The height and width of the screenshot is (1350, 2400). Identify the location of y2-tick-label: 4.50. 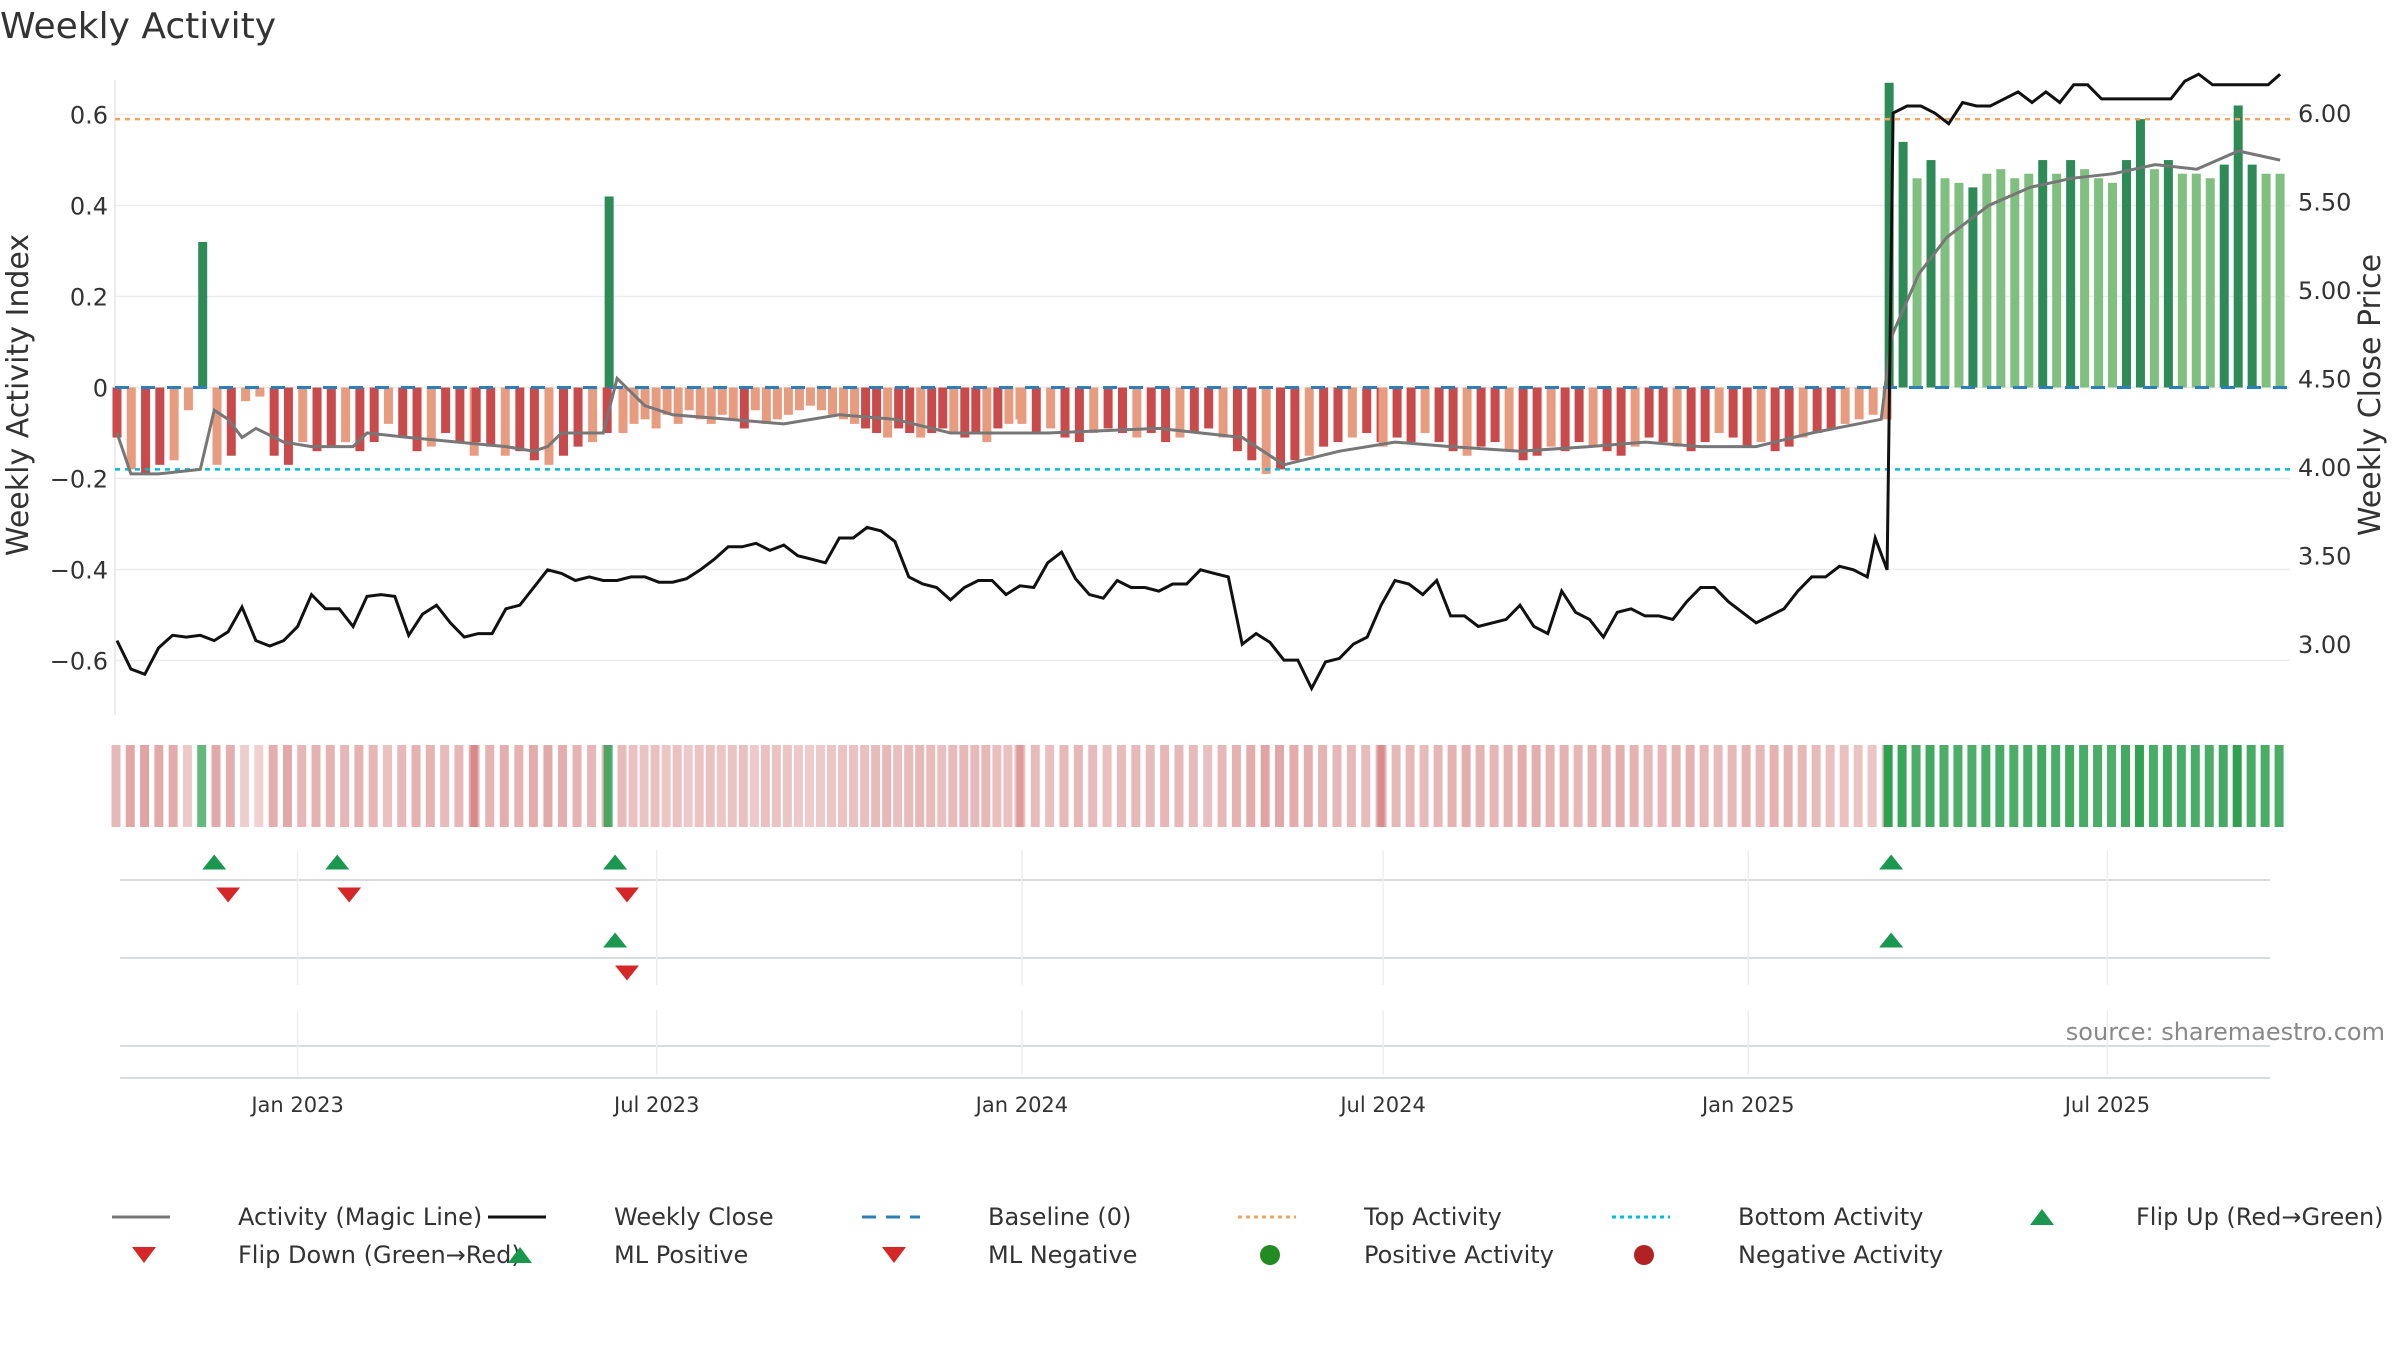
(2324, 380).